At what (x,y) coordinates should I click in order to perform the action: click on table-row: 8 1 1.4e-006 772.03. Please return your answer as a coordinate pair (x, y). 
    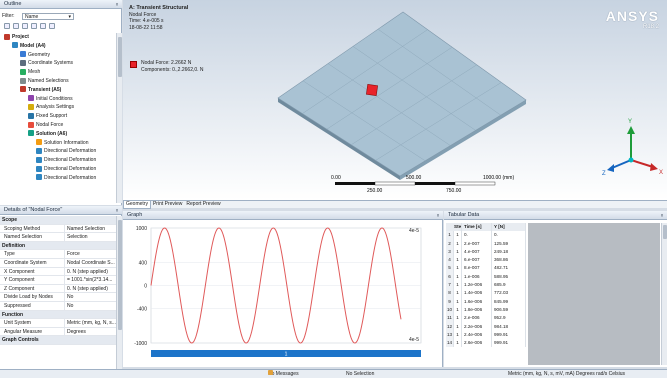
    Looking at the image, I should click on (486, 293).